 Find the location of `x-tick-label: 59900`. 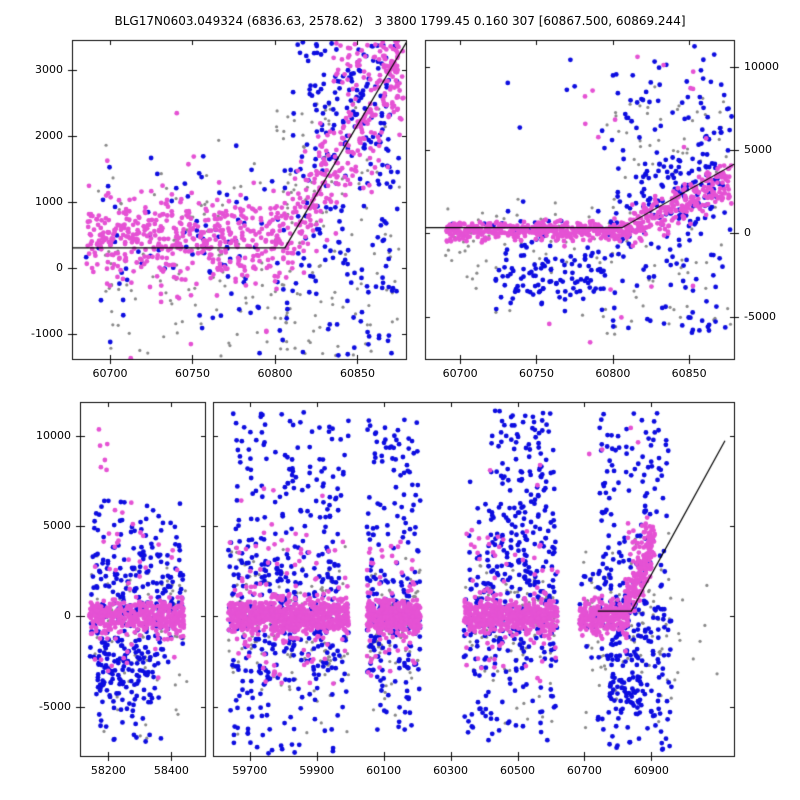

x-tick-label: 59900 is located at coordinates (317, 770).